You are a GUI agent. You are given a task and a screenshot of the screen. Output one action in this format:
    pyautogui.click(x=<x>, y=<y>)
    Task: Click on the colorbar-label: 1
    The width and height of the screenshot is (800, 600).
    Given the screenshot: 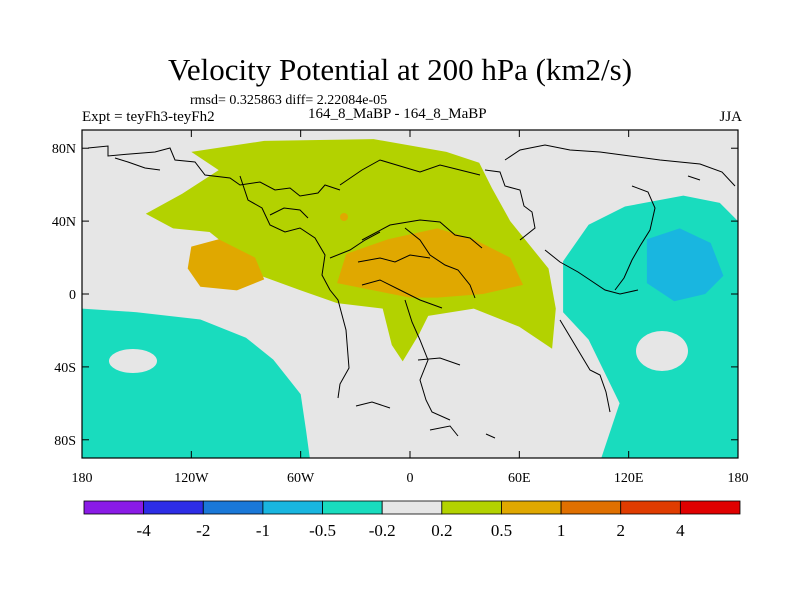 What is the action you would take?
    pyautogui.click(x=561, y=530)
    